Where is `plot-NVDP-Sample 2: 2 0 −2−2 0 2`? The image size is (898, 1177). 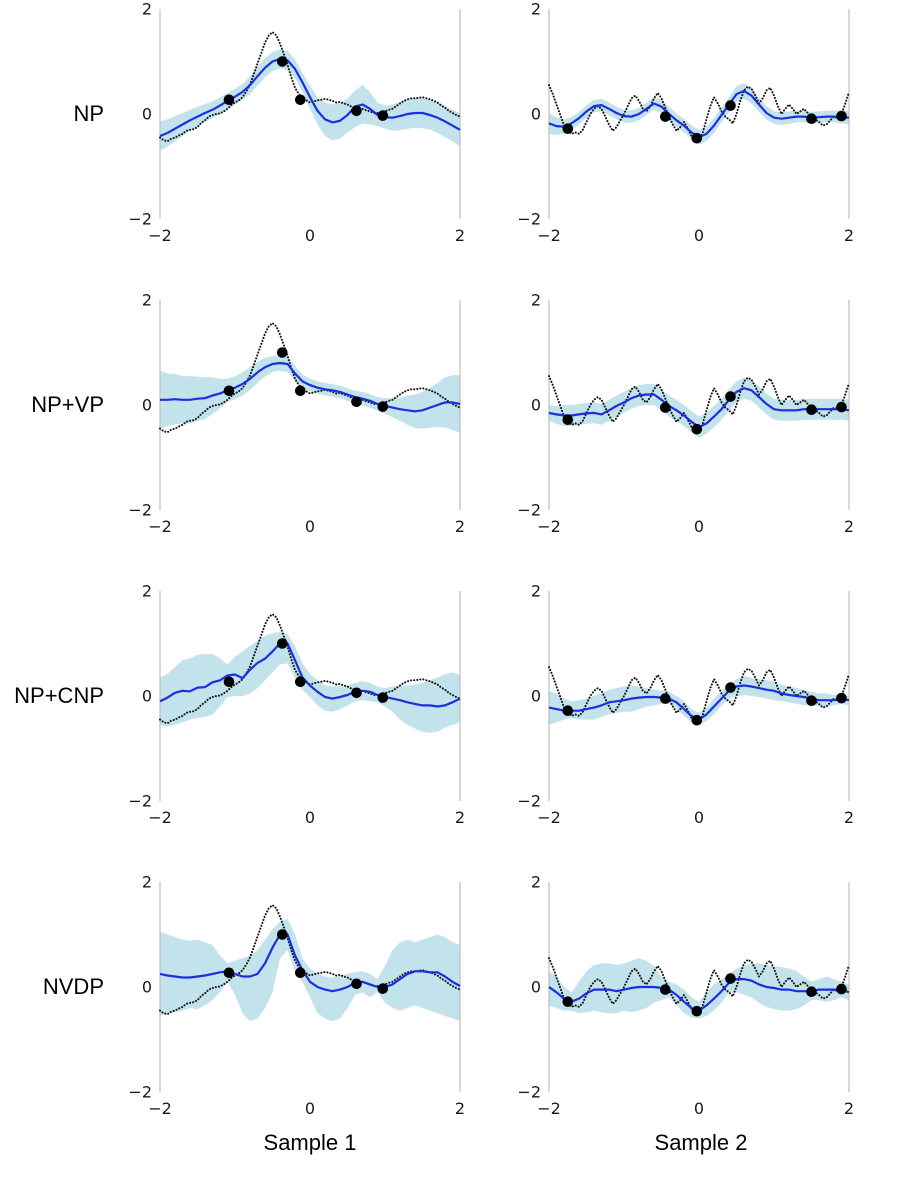 plot-NVDP-Sample 2: 2 0 −2−2 0 2 is located at coordinates (685, 996).